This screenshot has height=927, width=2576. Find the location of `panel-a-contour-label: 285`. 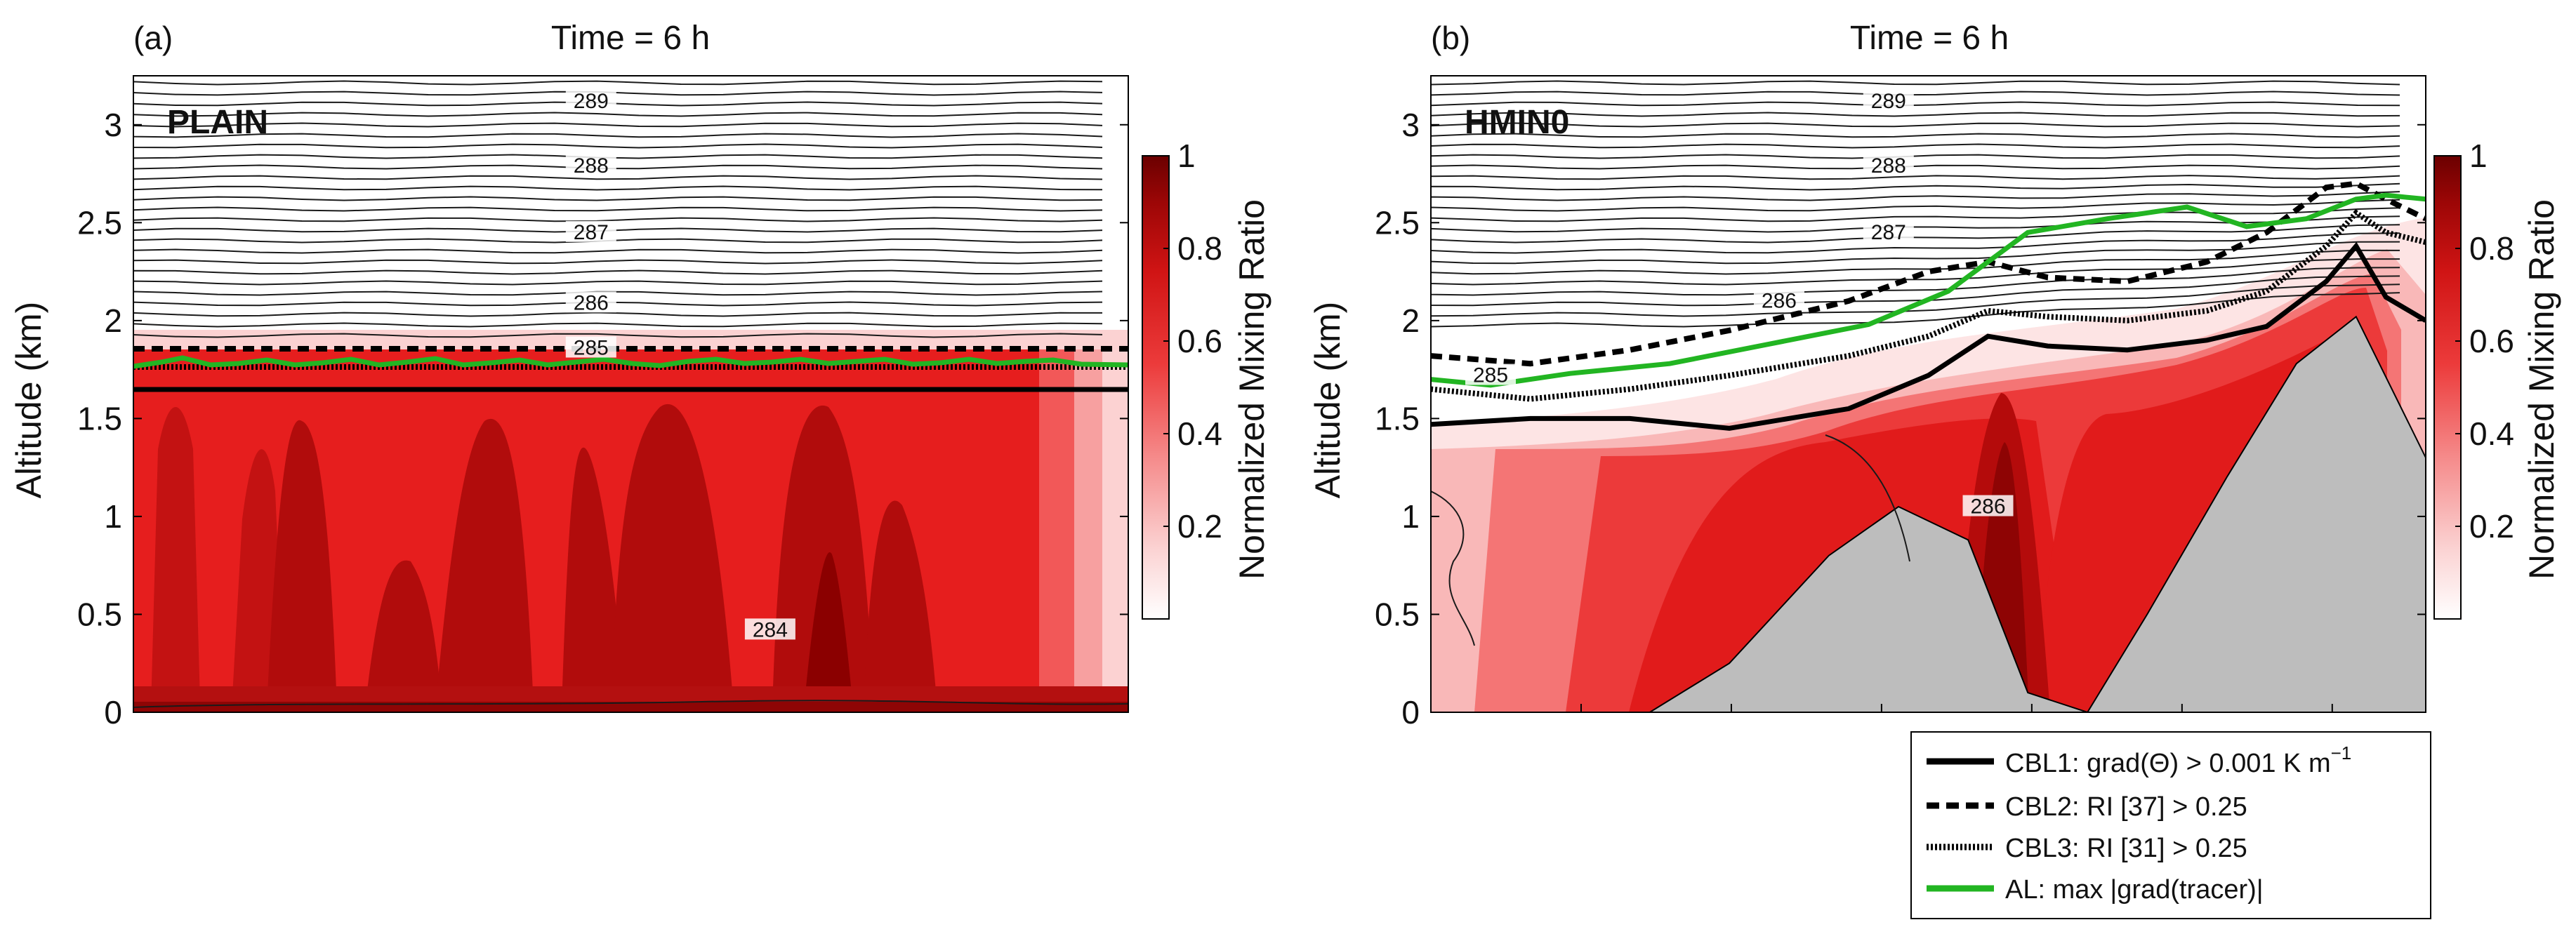

panel-a-contour-label: 285 is located at coordinates (591, 347).